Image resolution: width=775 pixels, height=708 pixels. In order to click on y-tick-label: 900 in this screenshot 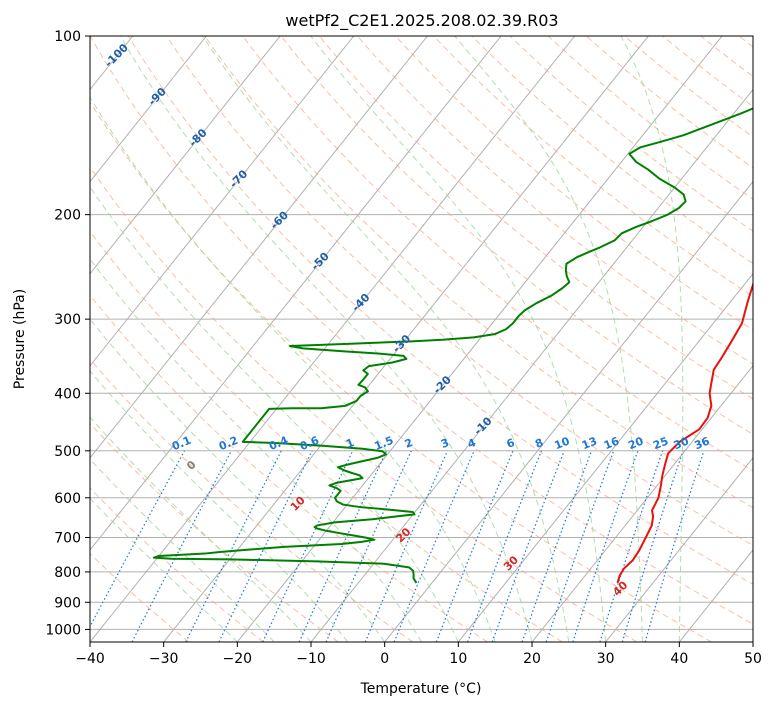, I will do `click(67, 603)`.